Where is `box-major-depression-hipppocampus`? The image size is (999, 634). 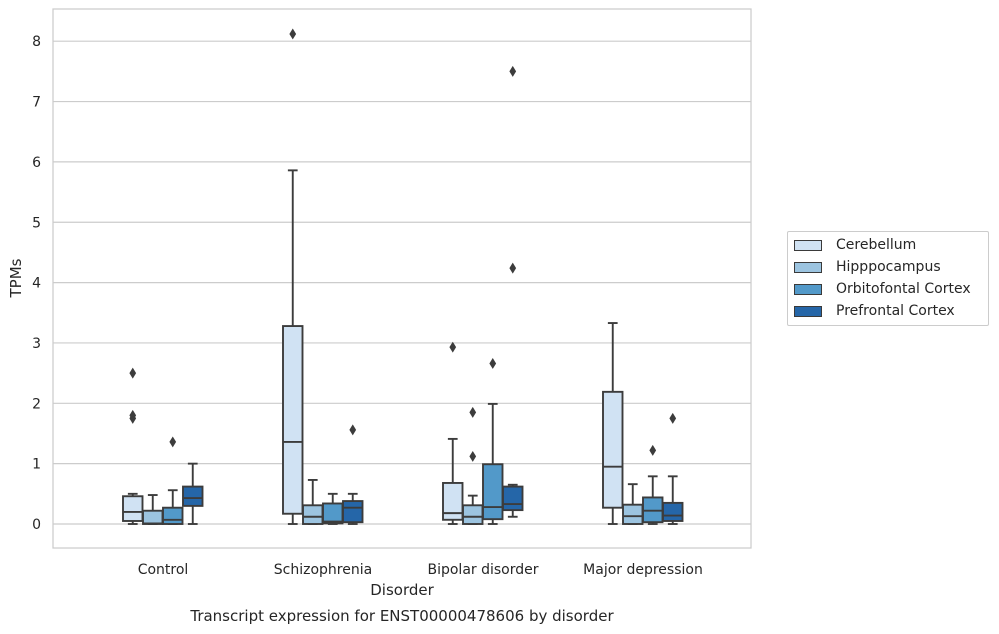
box-major-depression-hipppocampus is located at coordinates (633, 504).